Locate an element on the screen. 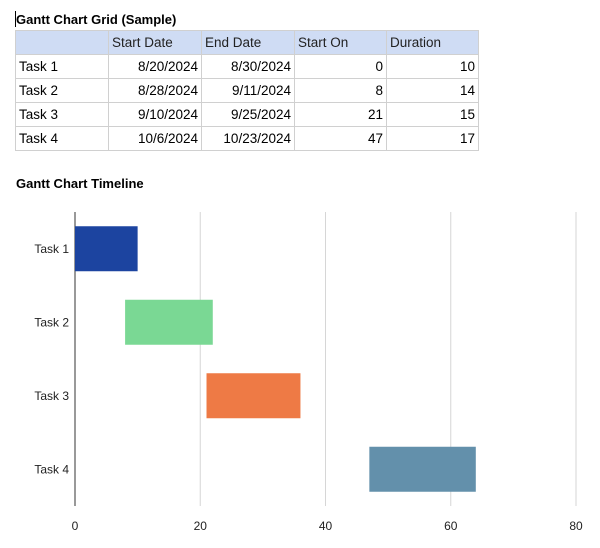  cell-end-date: 10/23/2024 is located at coordinates (248, 138).